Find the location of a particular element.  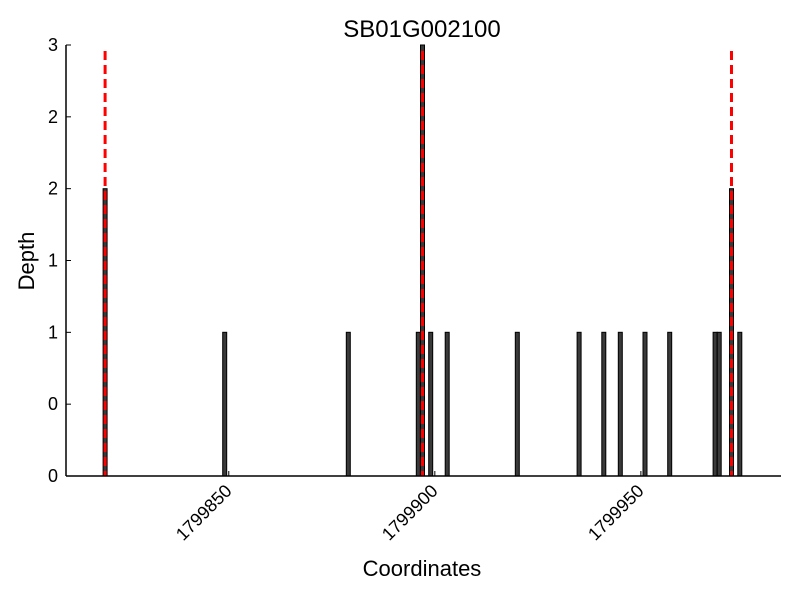

chart-title: SB01G002100 is located at coordinates (421, 29).